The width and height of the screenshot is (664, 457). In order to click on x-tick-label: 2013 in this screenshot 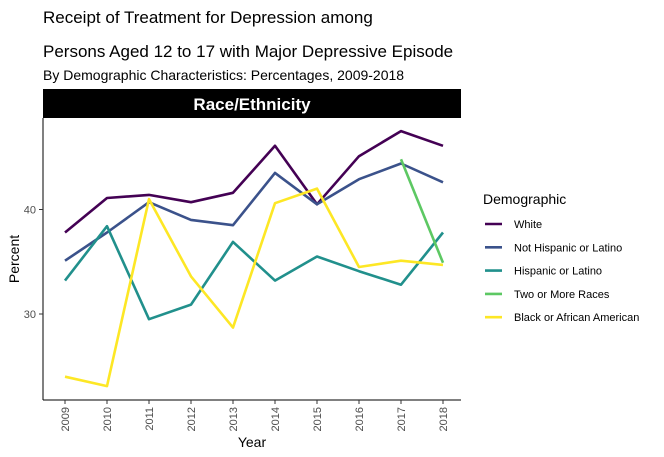, I will do `click(234, 419)`.